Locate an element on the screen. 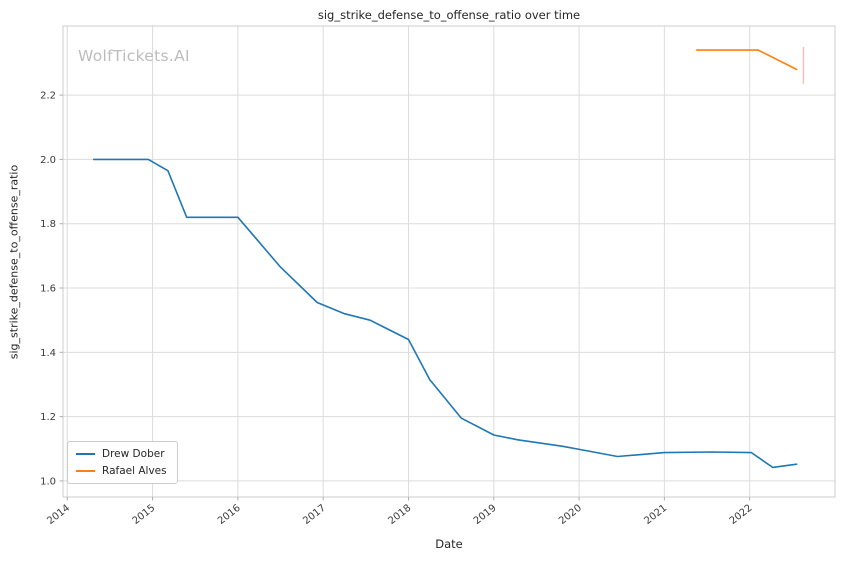  legend-item-drew-dober: Drew Dober is located at coordinates (121, 454).